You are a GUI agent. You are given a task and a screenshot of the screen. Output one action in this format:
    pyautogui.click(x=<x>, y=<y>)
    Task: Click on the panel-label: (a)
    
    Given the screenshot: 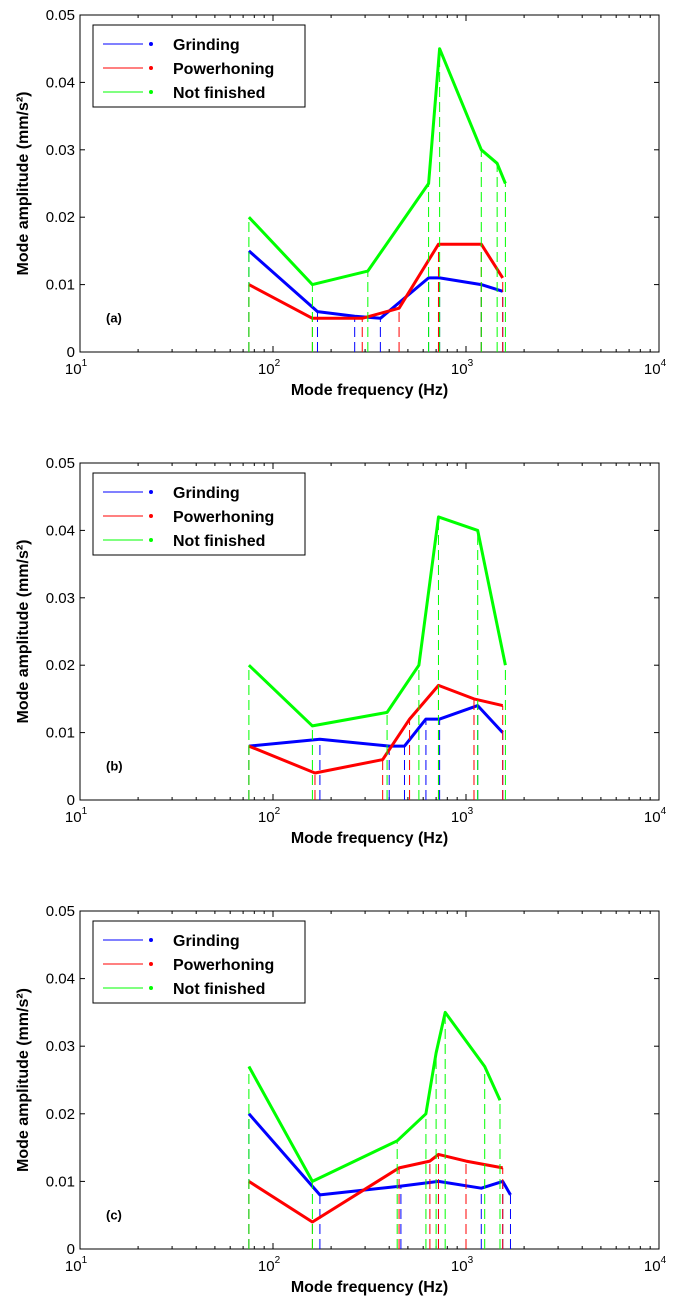 What is the action you would take?
    pyautogui.click(x=114, y=317)
    